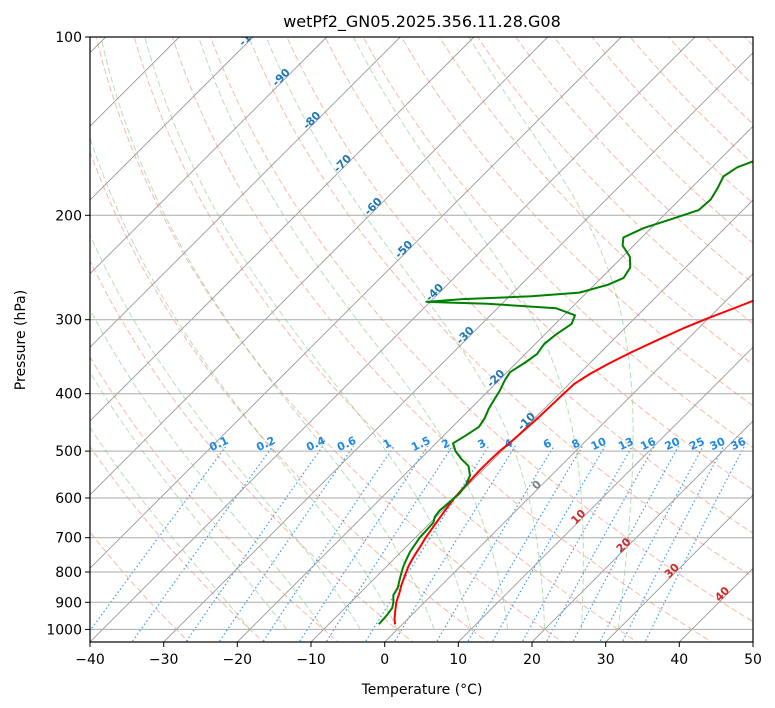  I want to click on isotherm-label: -90, so click(281, 77).